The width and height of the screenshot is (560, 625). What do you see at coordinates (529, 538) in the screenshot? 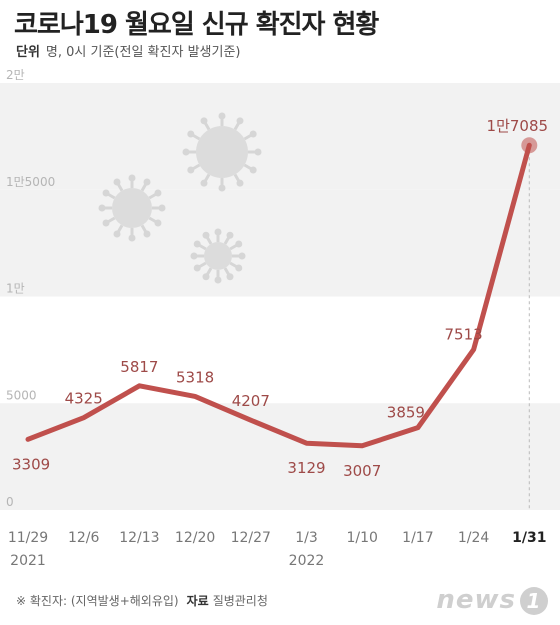
I see `x-tick-label: 1/31` at bounding box center [529, 538].